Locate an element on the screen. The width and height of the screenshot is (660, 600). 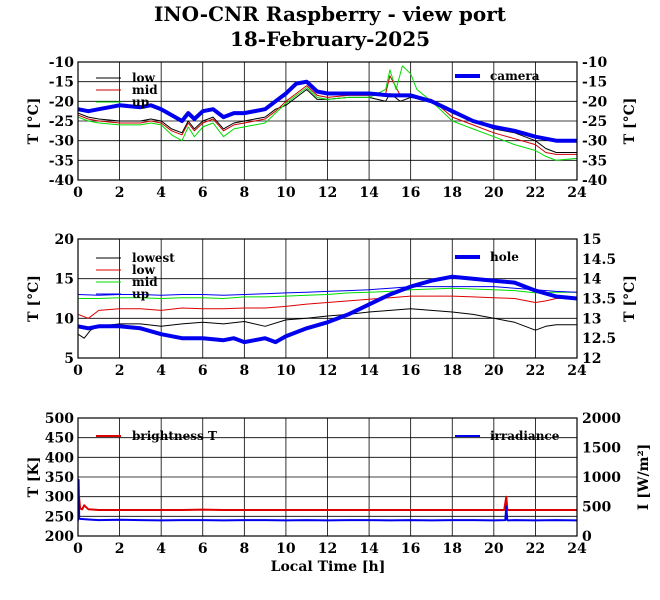
series-line-camera is located at coordinates (327, 111).